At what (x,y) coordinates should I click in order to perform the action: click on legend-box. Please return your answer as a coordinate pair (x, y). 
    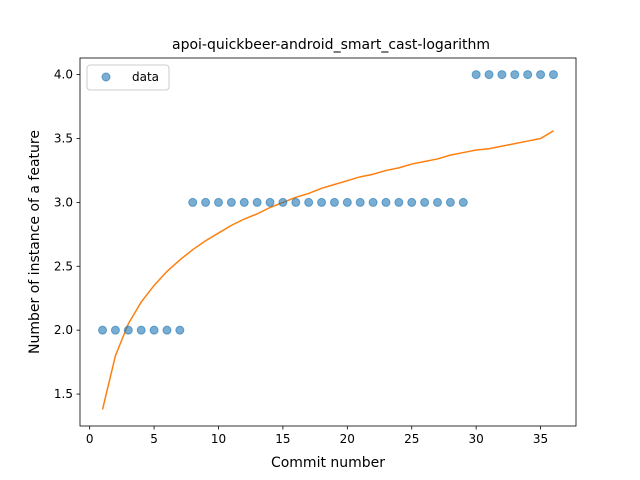
    Looking at the image, I should click on (128, 77).